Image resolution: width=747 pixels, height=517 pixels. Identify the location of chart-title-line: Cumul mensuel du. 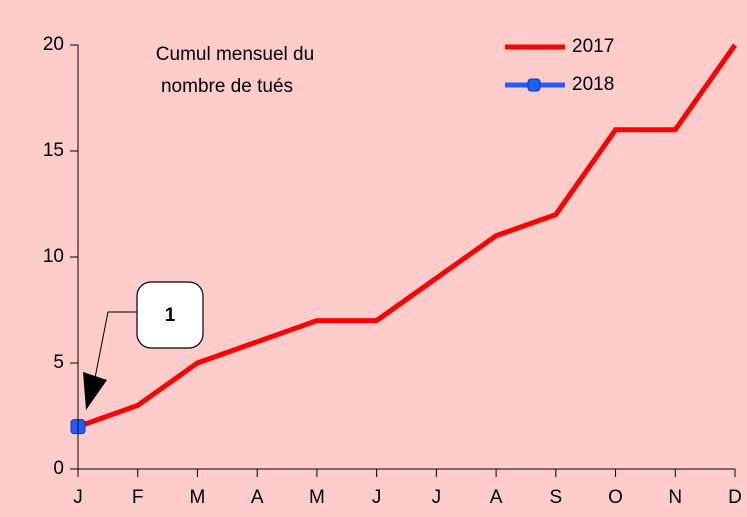
(235, 54).